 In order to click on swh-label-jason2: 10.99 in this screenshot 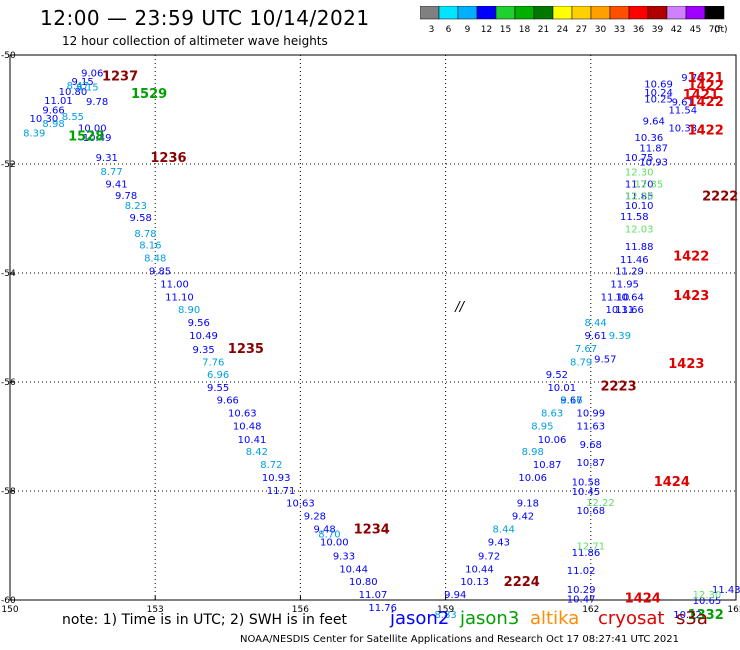, I will do `click(590, 414)`.